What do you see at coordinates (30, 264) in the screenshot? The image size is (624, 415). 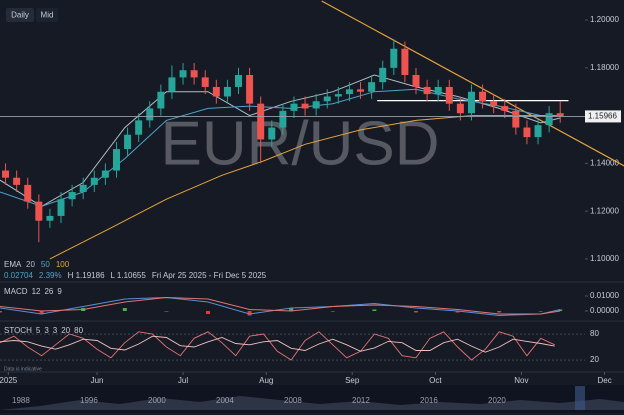 I see `legend-entry: 20` at bounding box center [30, 264].